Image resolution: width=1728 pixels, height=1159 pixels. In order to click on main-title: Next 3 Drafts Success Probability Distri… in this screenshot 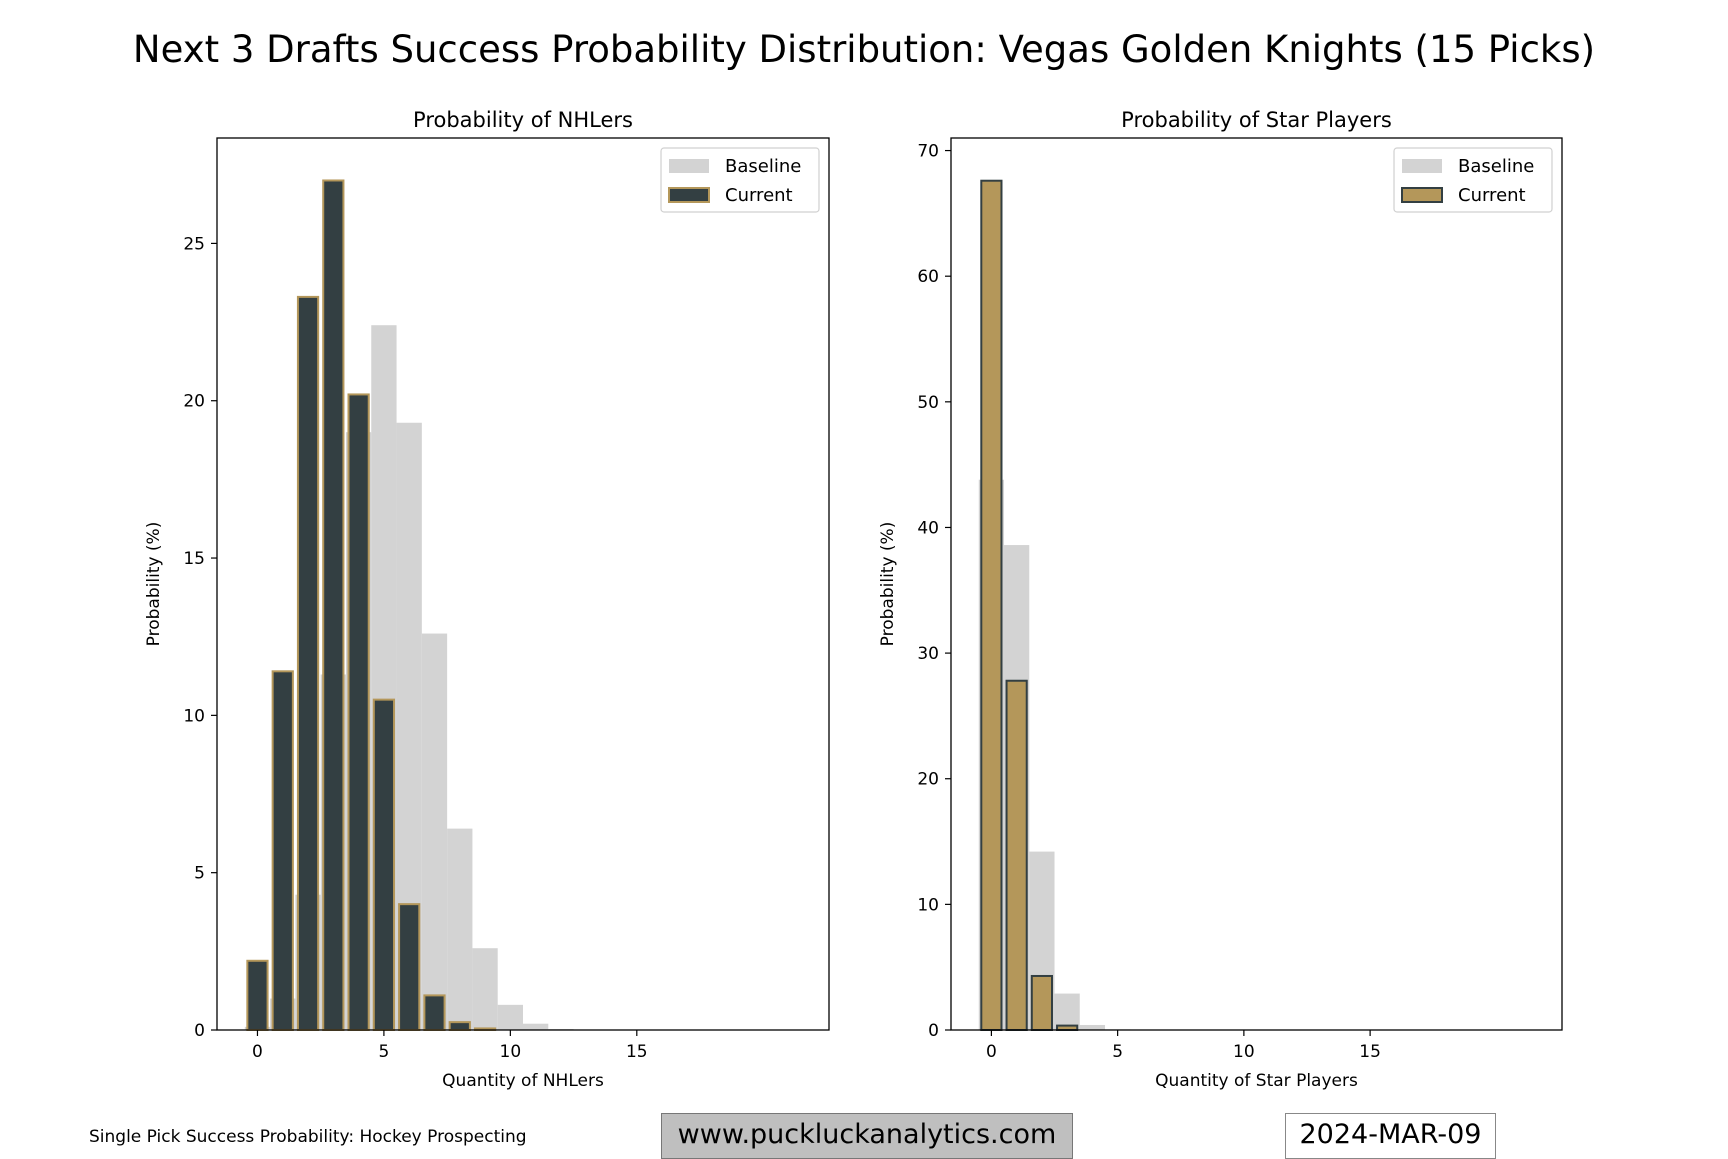, I will do `click(864, 49)`.